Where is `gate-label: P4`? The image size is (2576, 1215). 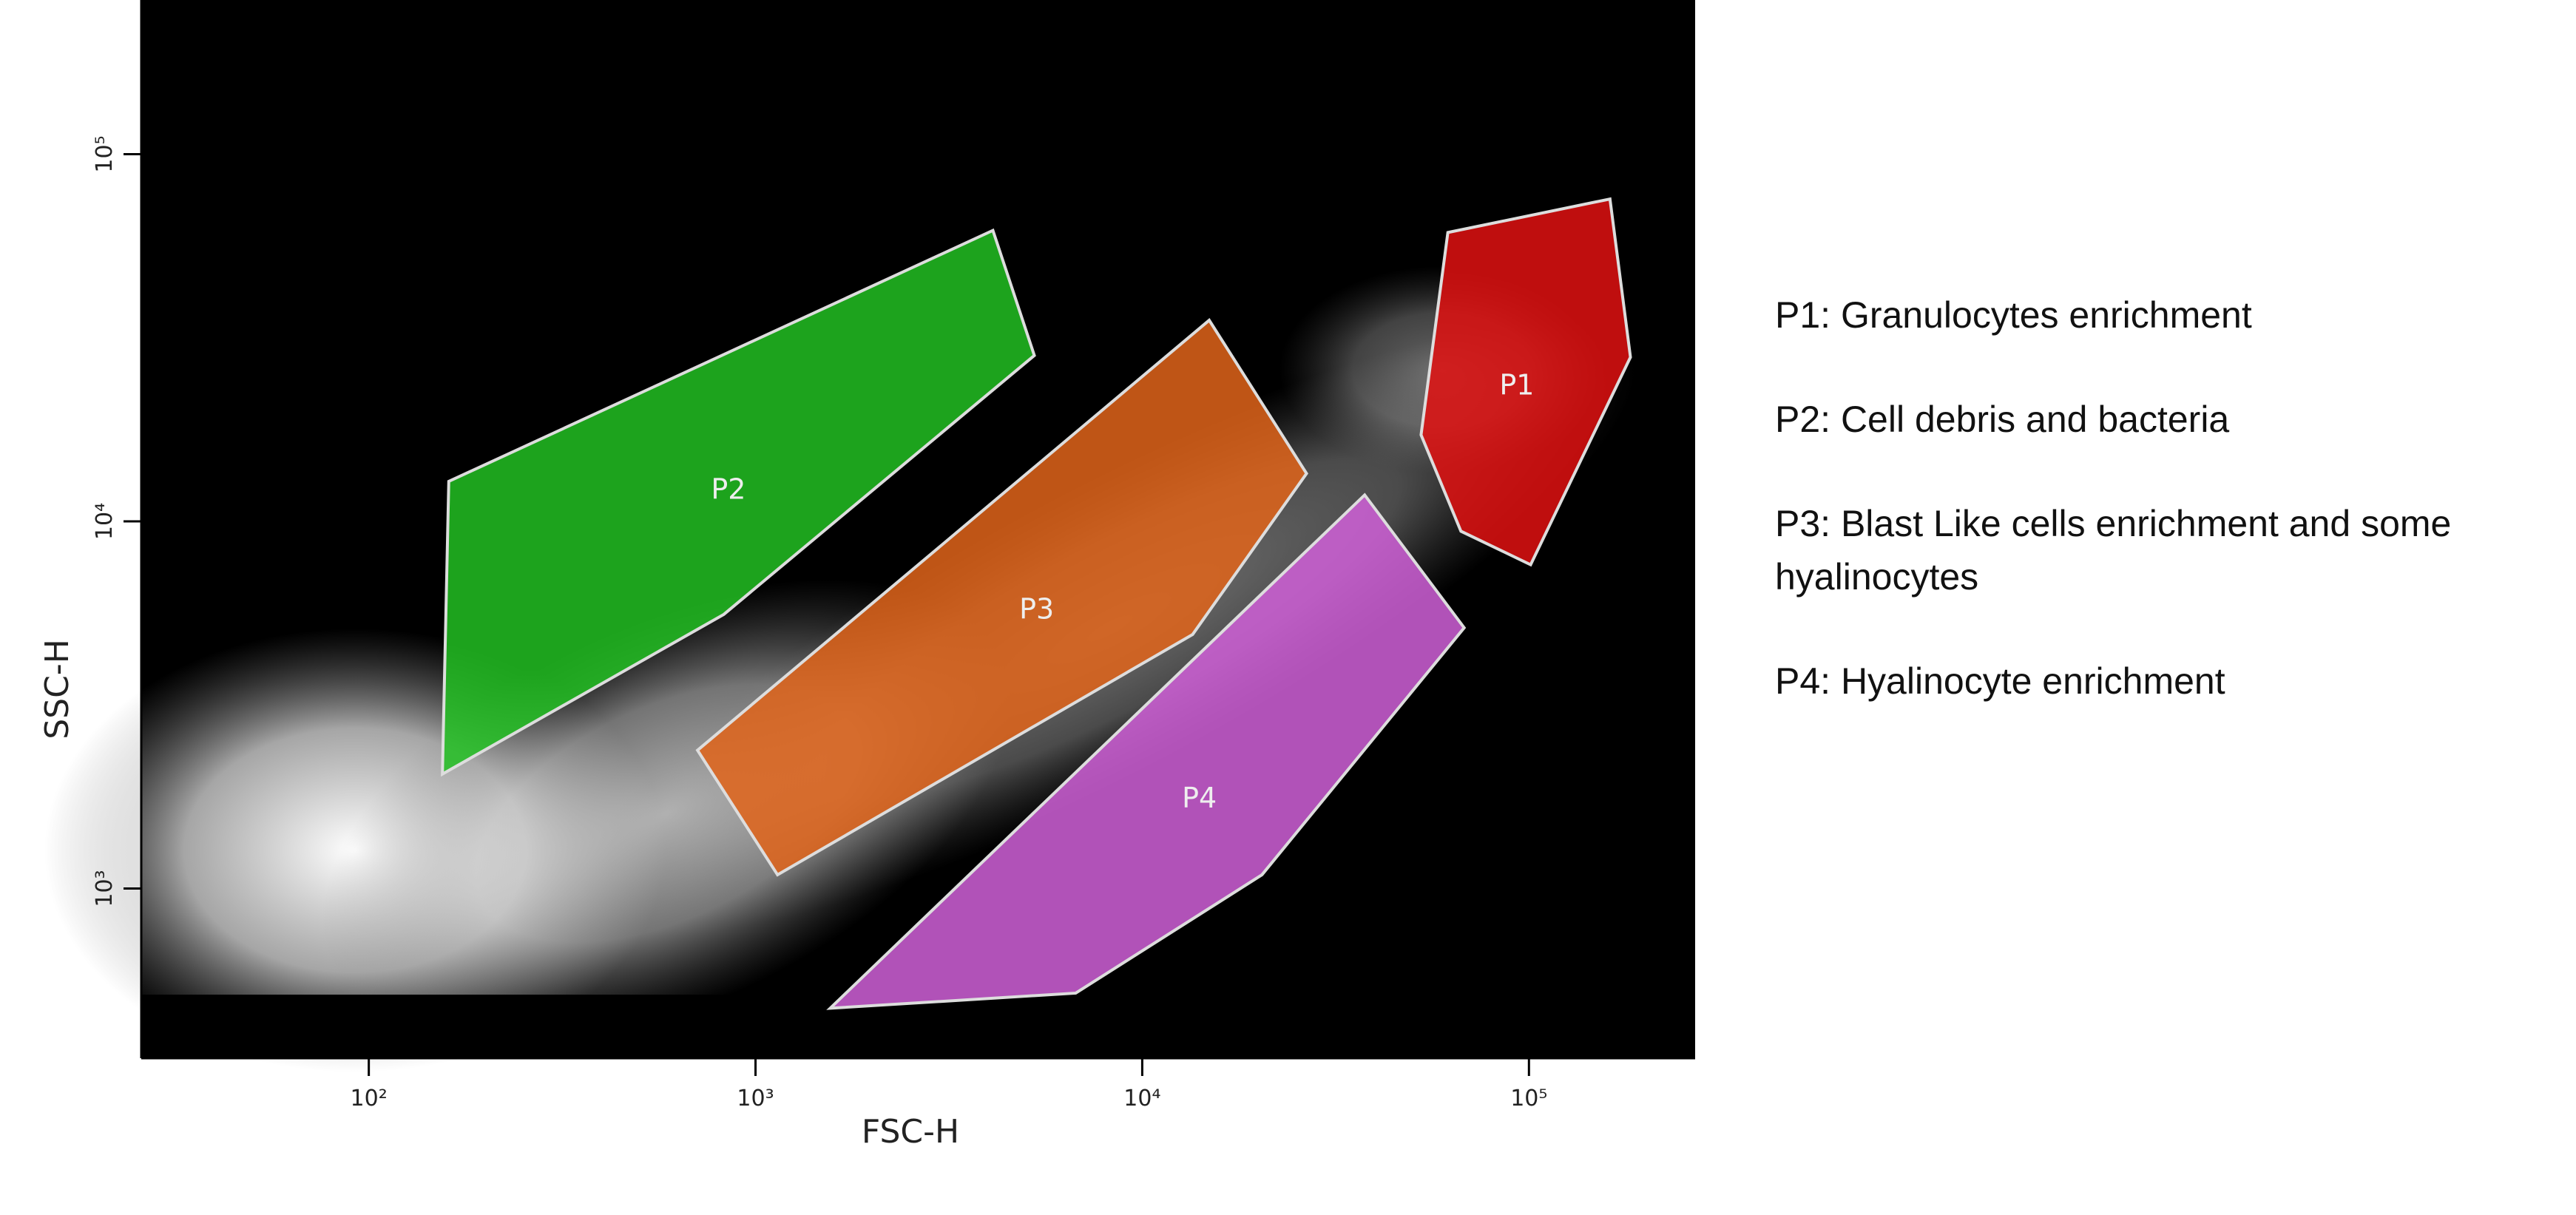
gate-label: P4 is located at coordinates (1199, 798).